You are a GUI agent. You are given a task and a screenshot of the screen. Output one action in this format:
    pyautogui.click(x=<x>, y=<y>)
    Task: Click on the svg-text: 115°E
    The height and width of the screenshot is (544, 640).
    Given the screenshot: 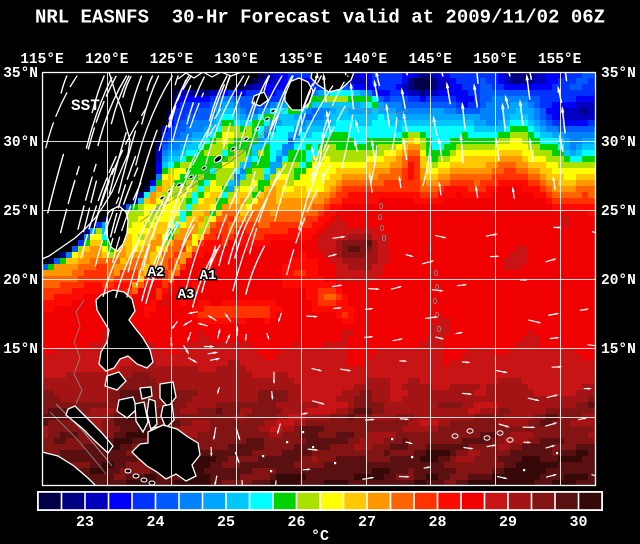 What is the action you would take?
    pyautogui.click(x=42, y=60)
    